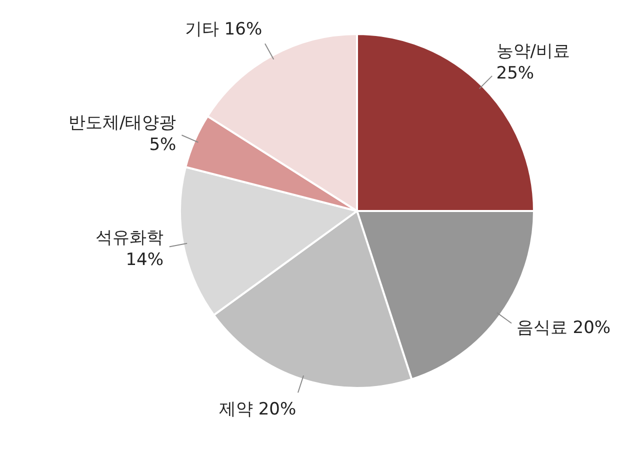 This screenshot has width=639, height=452. I want to click on slice-label: 반도체/태양광, so click(122, 122).